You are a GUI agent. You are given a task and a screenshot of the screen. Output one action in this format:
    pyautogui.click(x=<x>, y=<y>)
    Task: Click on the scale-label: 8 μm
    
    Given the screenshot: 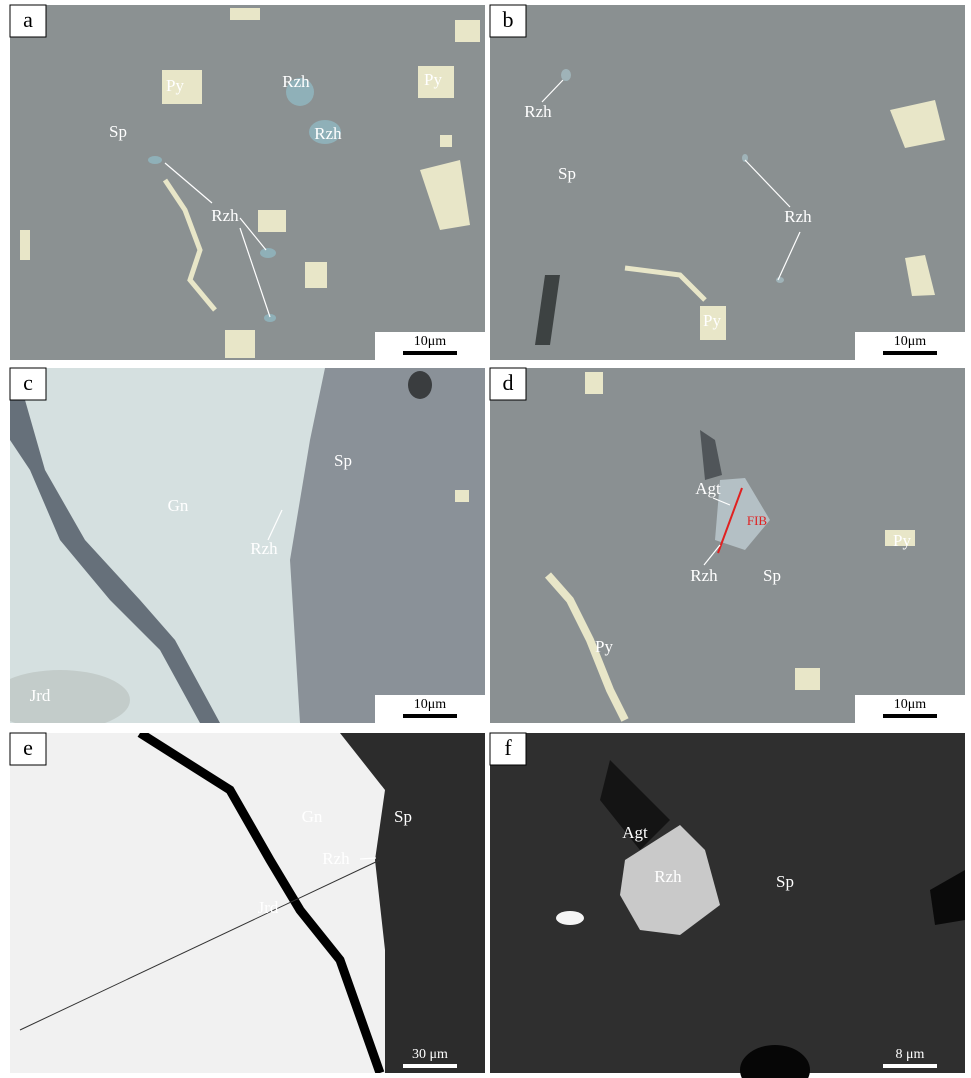 What is the action you would take?
    pyautogui.click(x=910, y=1054)
    